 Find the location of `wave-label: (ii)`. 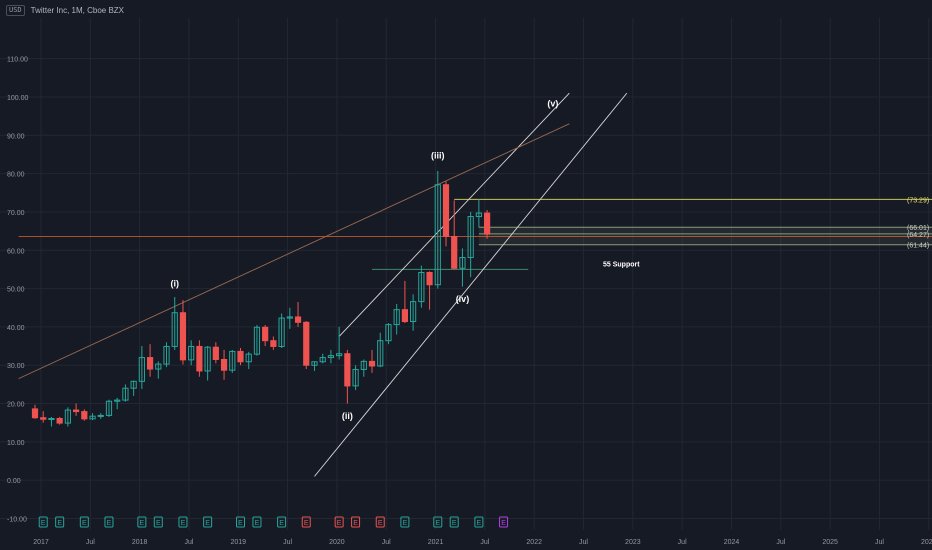

wave-label: (ii) is located at coordinates (347, 416).